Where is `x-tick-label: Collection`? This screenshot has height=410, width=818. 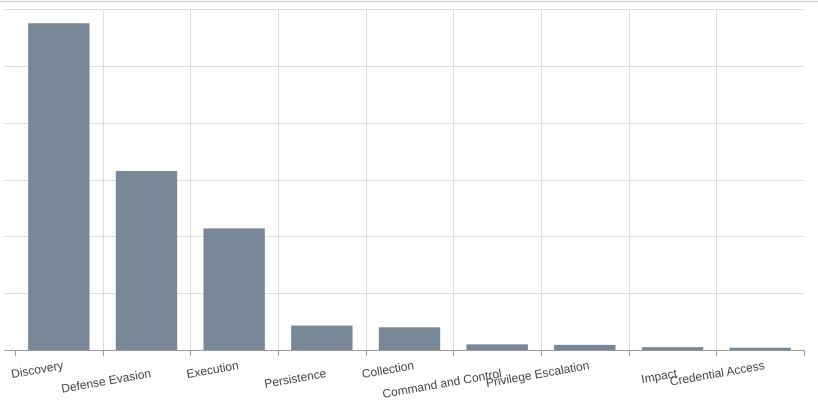 x-tick-label: Collection is located at coordinates (388, 369).